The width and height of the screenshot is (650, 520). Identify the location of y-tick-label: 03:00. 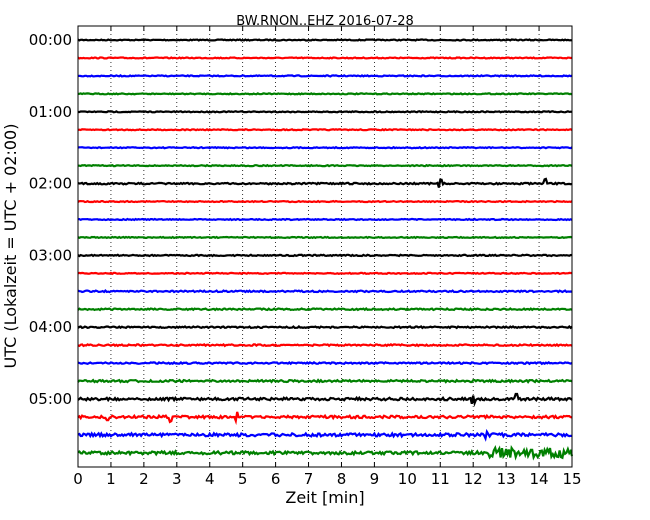
(50, 255).